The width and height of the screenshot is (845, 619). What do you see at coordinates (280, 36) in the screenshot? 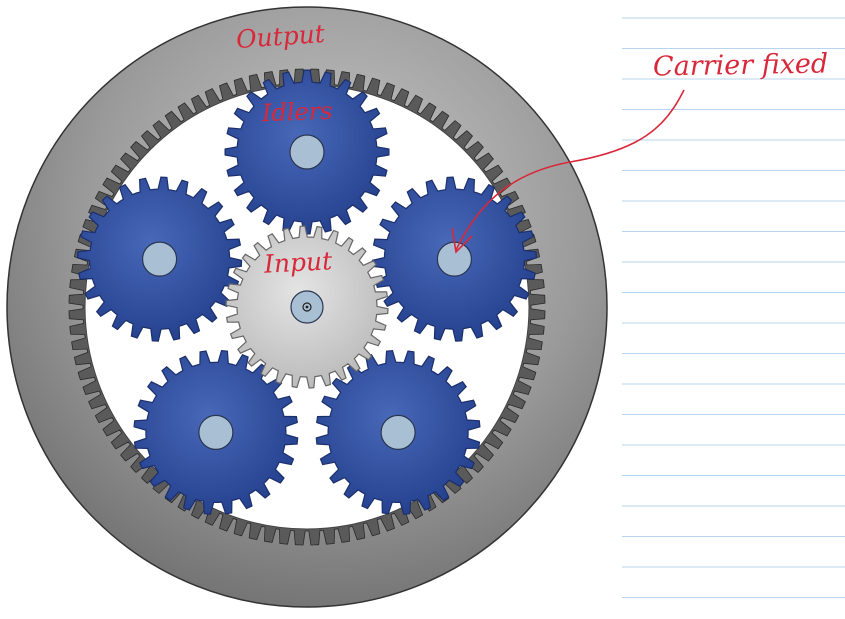
I see `output-label: Output` at bounding box center [280, 36].